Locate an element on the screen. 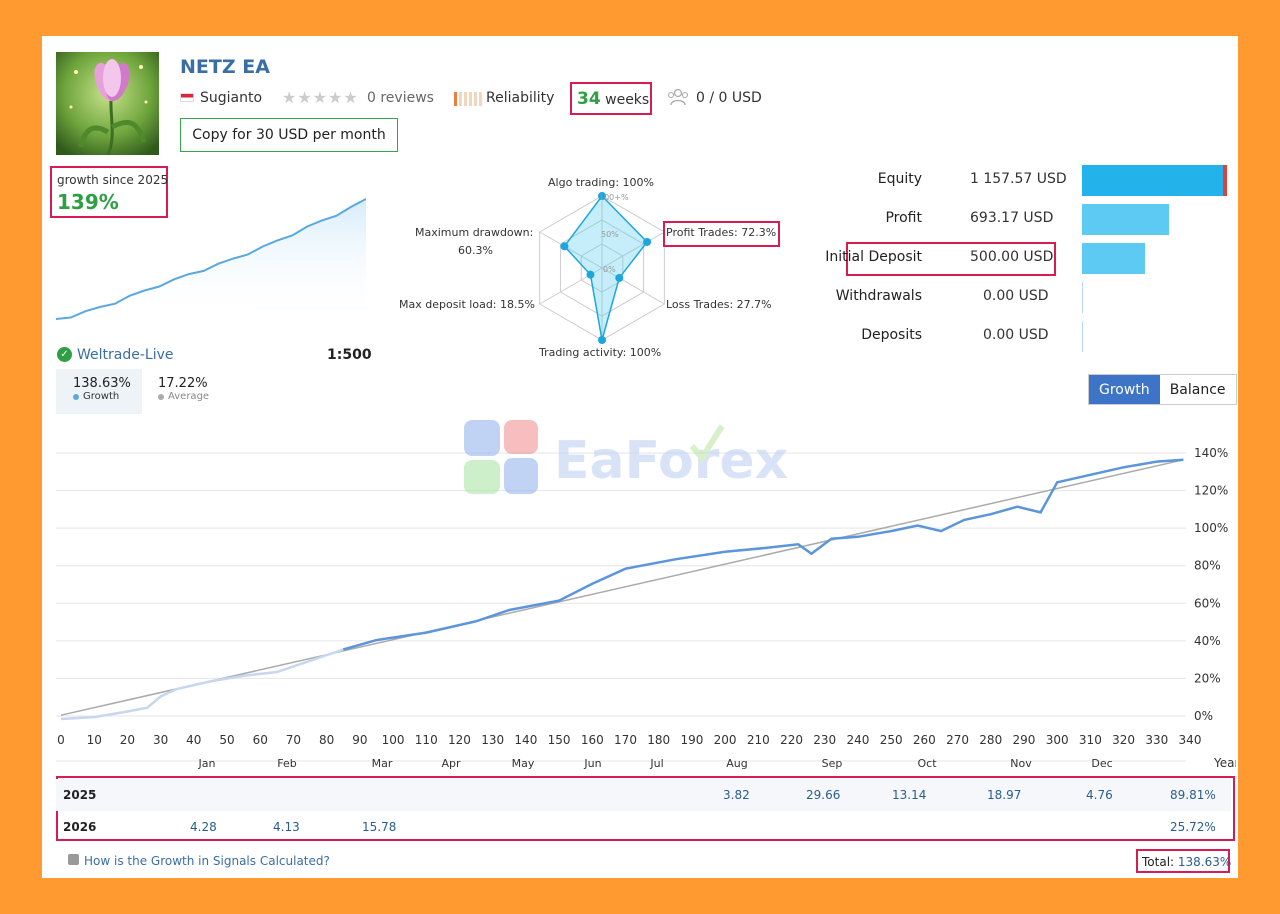 Image resolution: width=1280 pixels, height=914 pixels. balance-tab: Balance is located at coordinates (1197, 389).